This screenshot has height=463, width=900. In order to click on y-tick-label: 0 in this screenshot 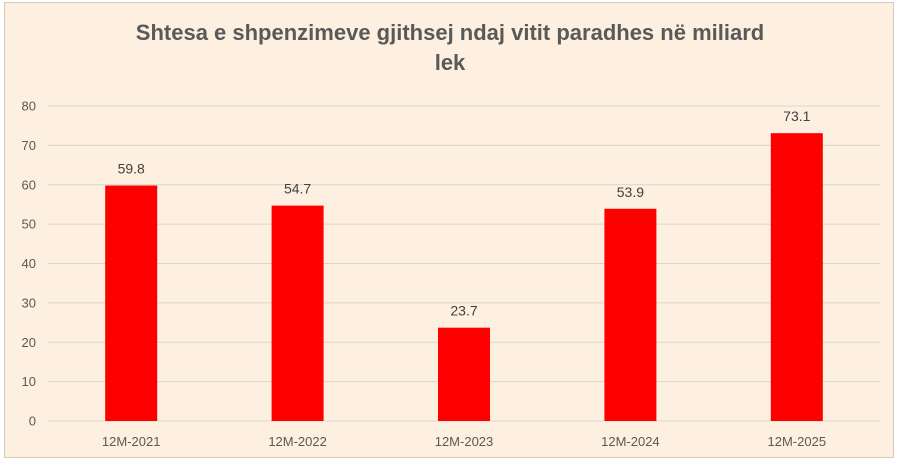, I will do `click(32, 421)`.